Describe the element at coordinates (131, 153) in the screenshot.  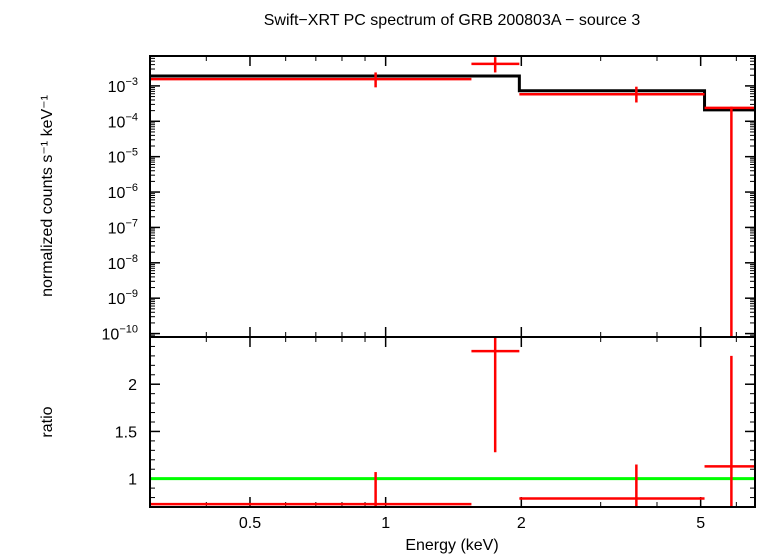
I see `y-tick-exponent: −5` at that location.